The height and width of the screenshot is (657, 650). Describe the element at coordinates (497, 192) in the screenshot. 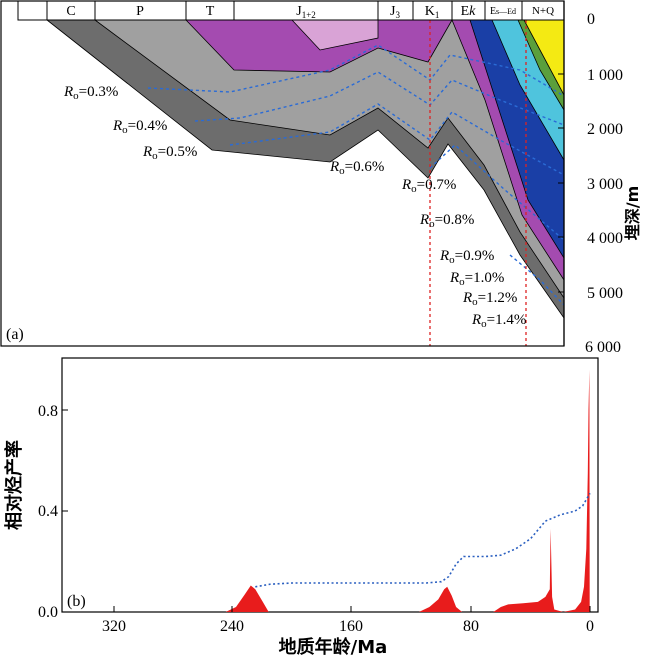

I see `ro-line-0.6` at that location.